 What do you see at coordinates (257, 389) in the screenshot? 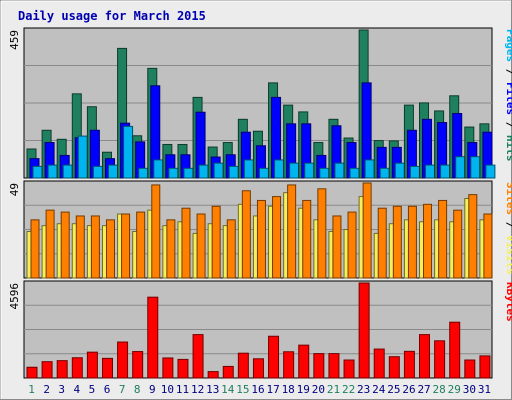
I see `x-tick-label: 16` at bounding box center [257, 389].